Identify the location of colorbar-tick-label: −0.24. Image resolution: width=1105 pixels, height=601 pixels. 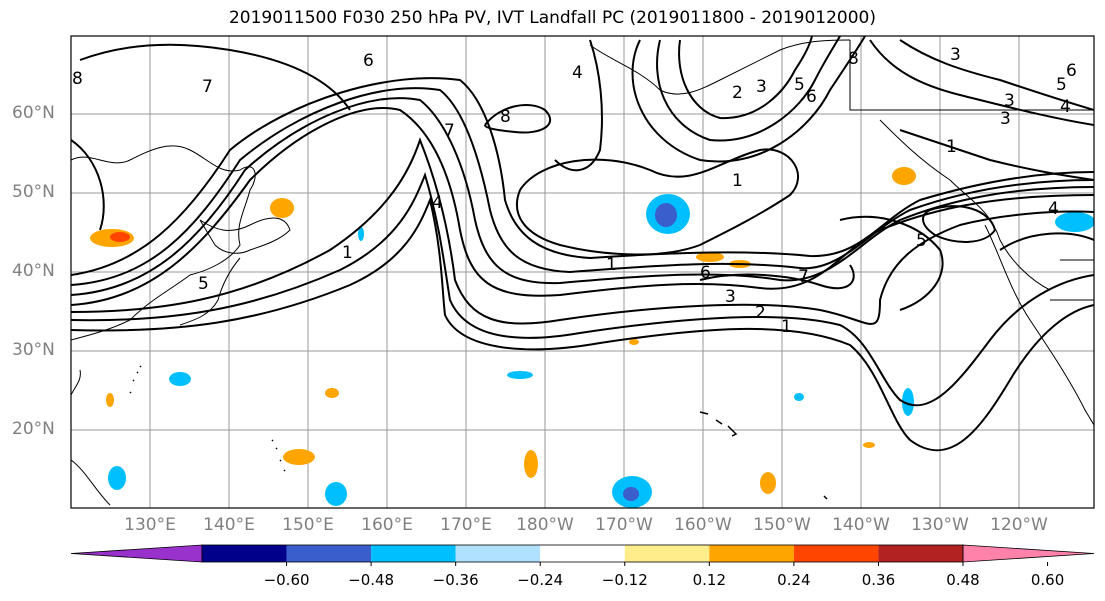
(540, 580).